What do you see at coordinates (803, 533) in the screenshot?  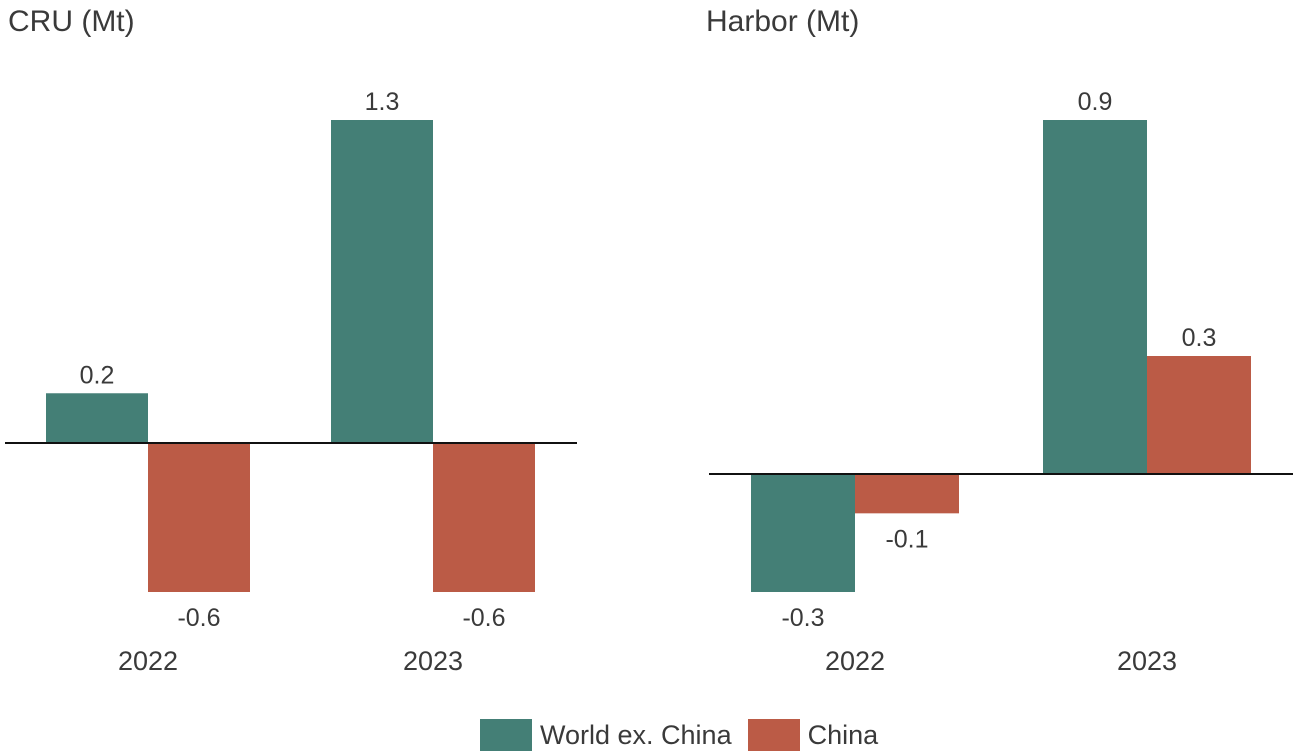 I see `bar-harbor-2022-world` at bounding box center [803, 533].